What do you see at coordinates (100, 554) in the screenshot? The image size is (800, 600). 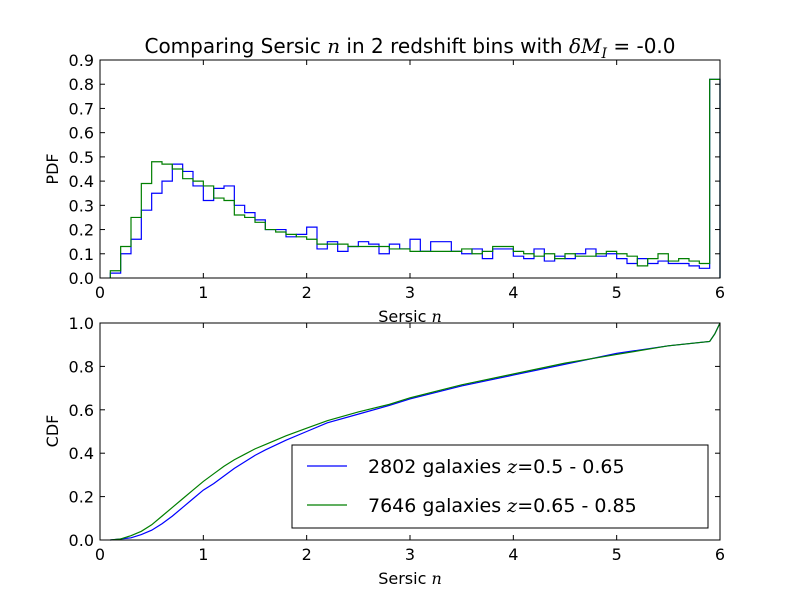 I see `cdf-x-tick-label: 0` at bounding box center [100, 554].